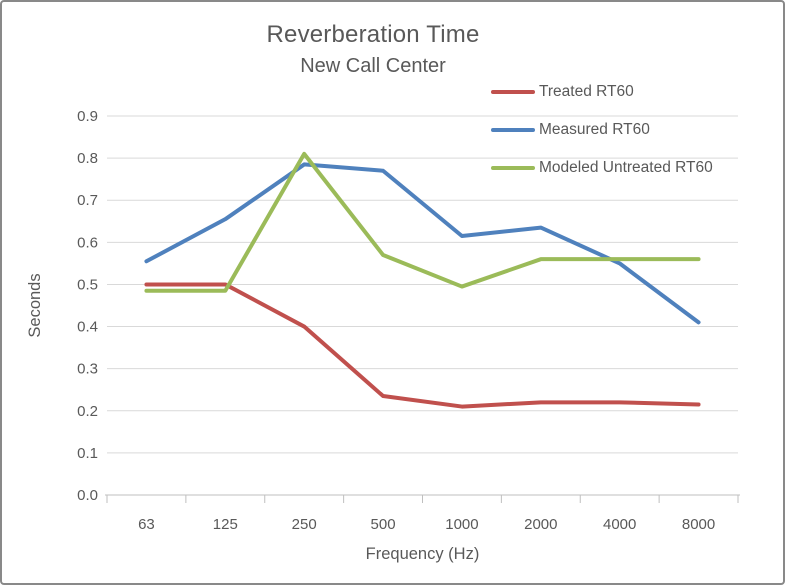 This screenshot has width=785, height=585. I want to click on legend-item-measured-rt60: Measured RT60, so click(602, 130).